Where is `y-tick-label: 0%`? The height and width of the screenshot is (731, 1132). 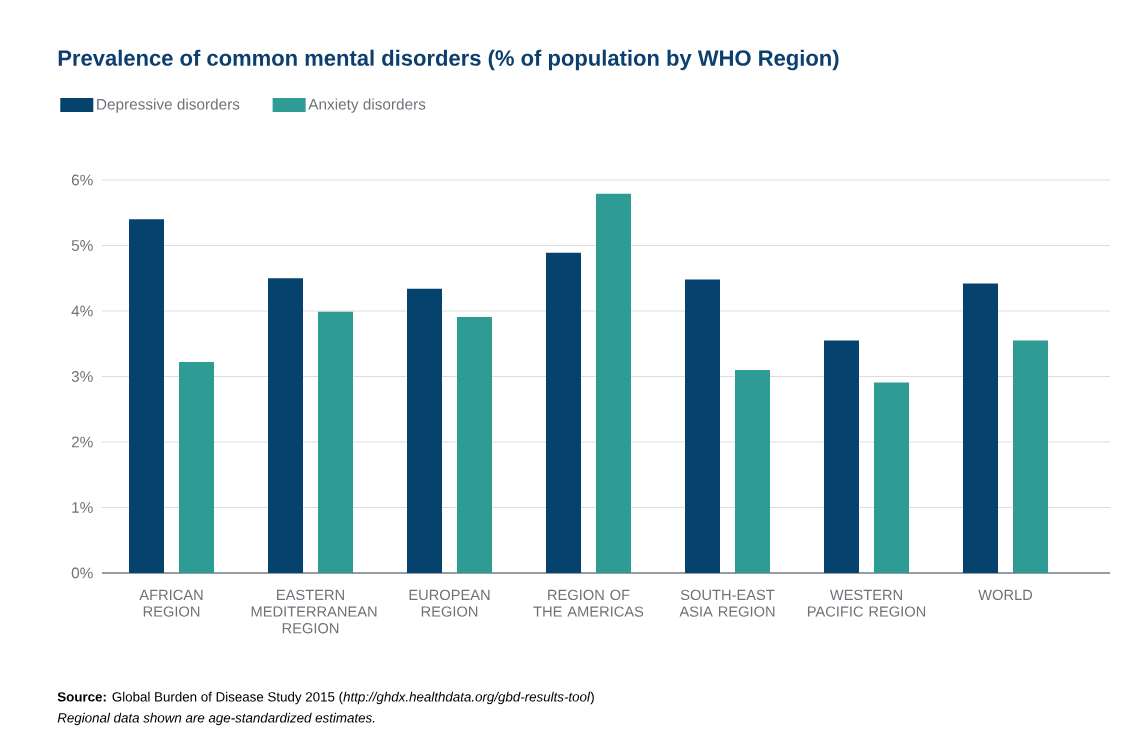
y-tick-label: 0% is located at coordinates (82, 573).